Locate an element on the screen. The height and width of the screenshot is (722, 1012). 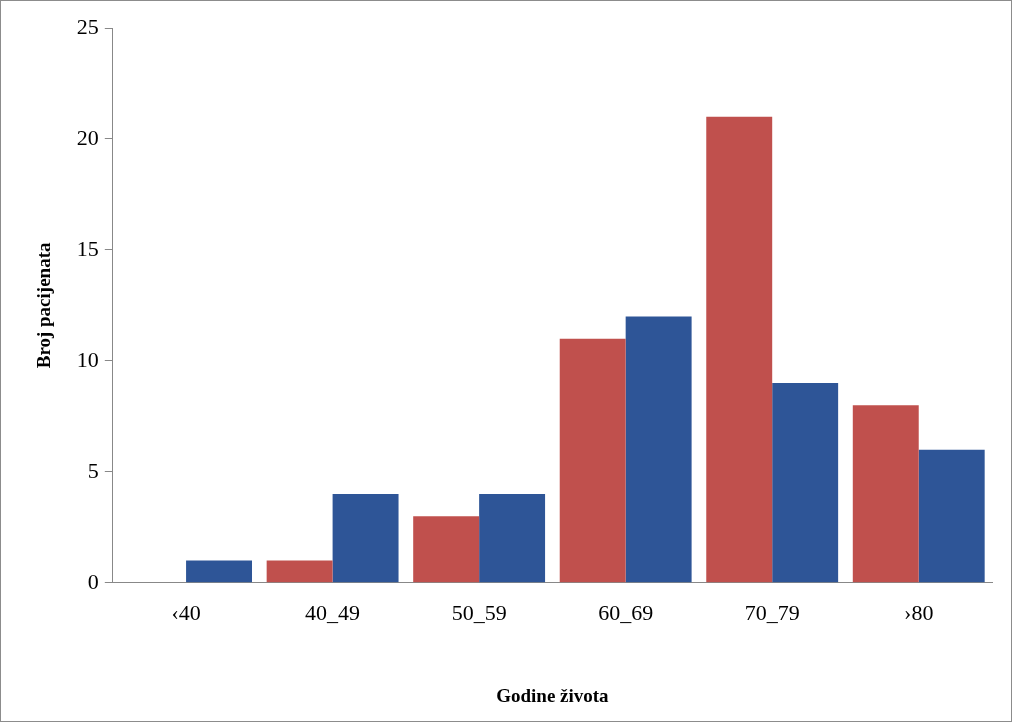
y-axis-title: Broj pacijenata is located at coordinates (44, 305).